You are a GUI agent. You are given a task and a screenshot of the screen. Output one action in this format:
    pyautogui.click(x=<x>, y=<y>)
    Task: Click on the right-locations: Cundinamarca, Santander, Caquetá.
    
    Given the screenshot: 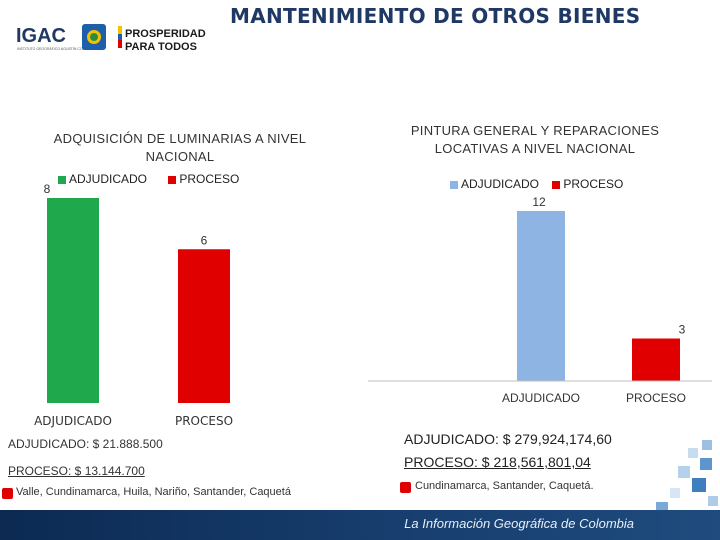 What is the action you would take?
    pyautogui.click(x=504, y=486)
    